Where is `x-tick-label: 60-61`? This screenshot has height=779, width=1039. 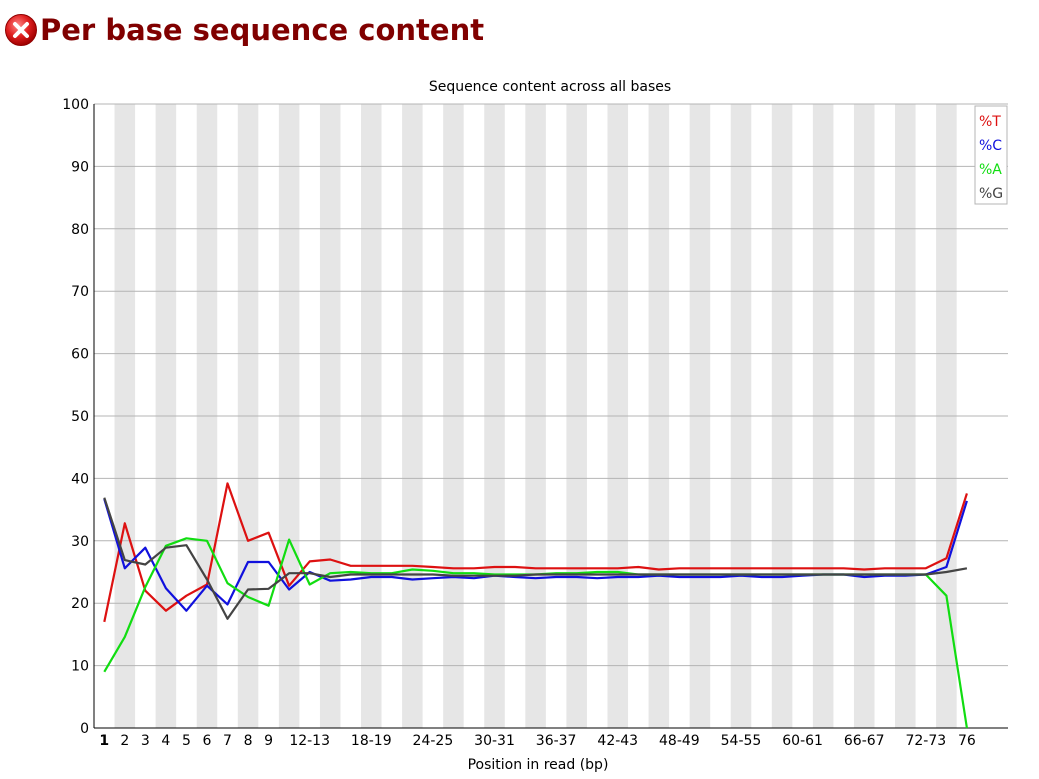
x-tick-label: 60-61 is located at coordinates (802, 741).